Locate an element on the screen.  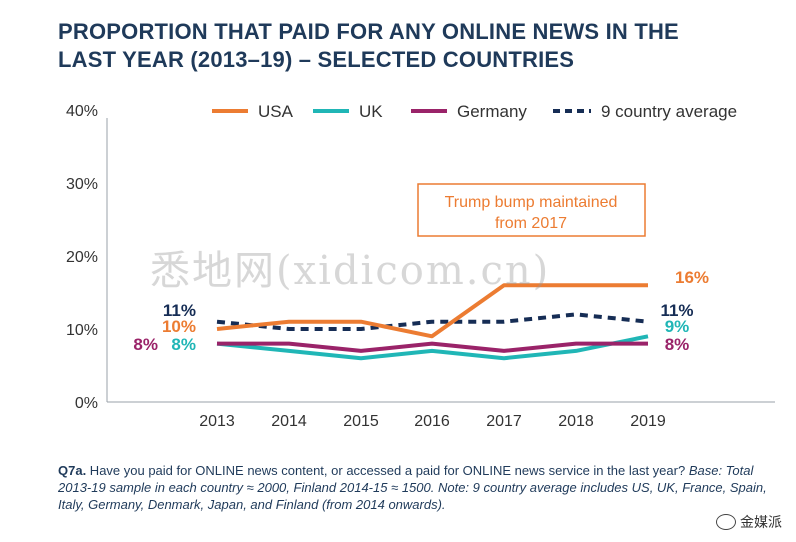
footnote-question-id: Q7a. is located at coordinates (72, 470).